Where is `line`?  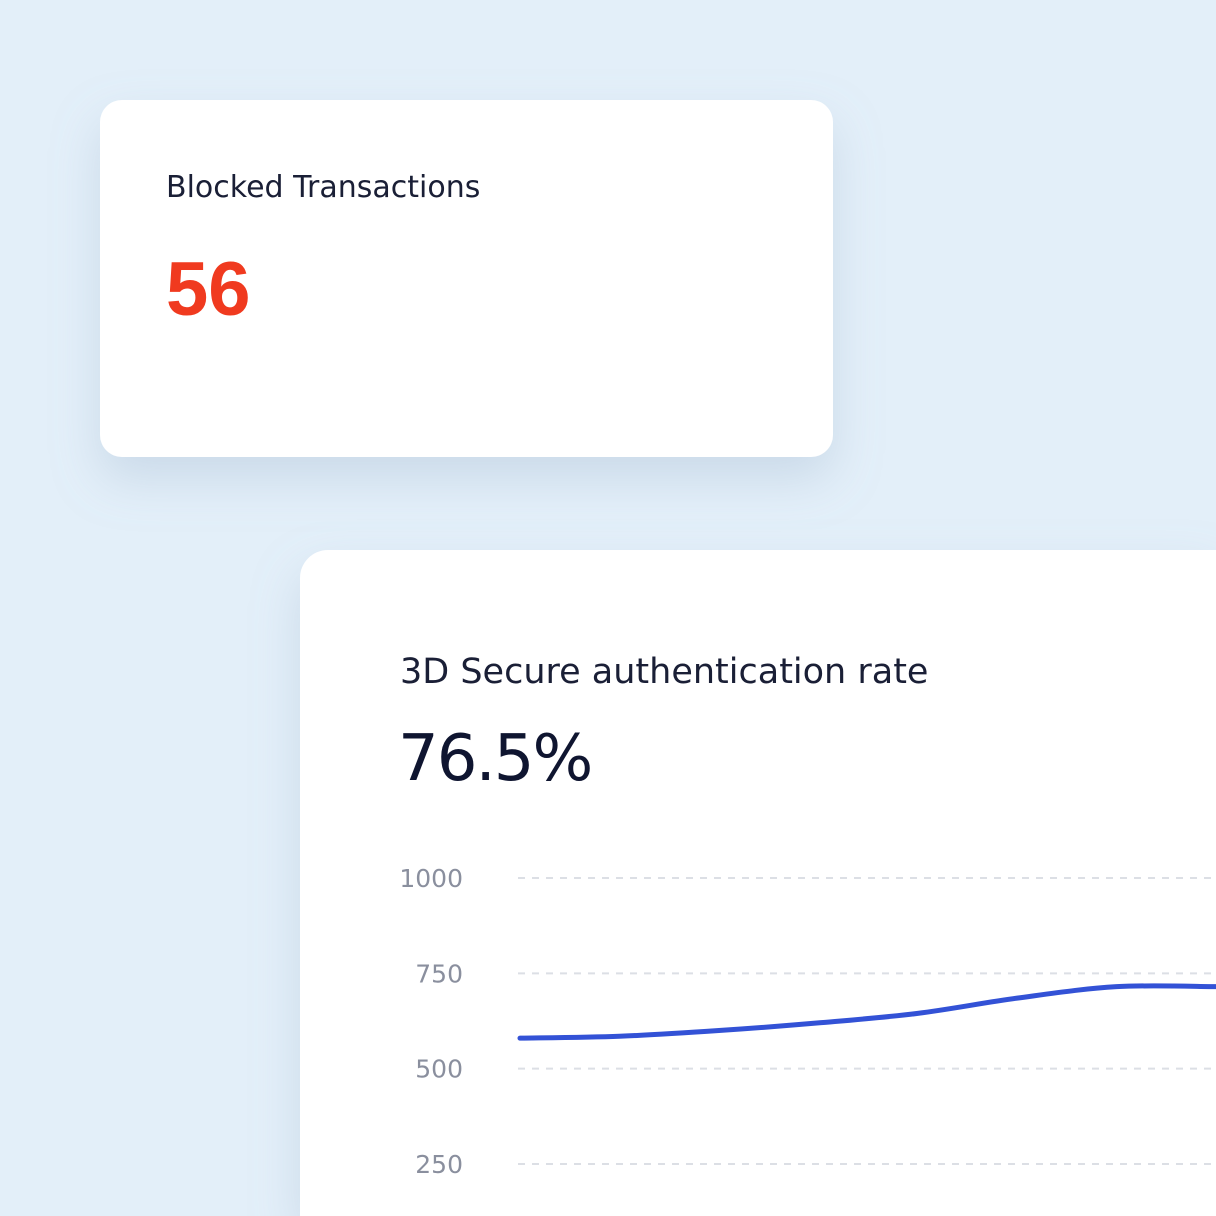
line is located at coordinates (866, 1012).